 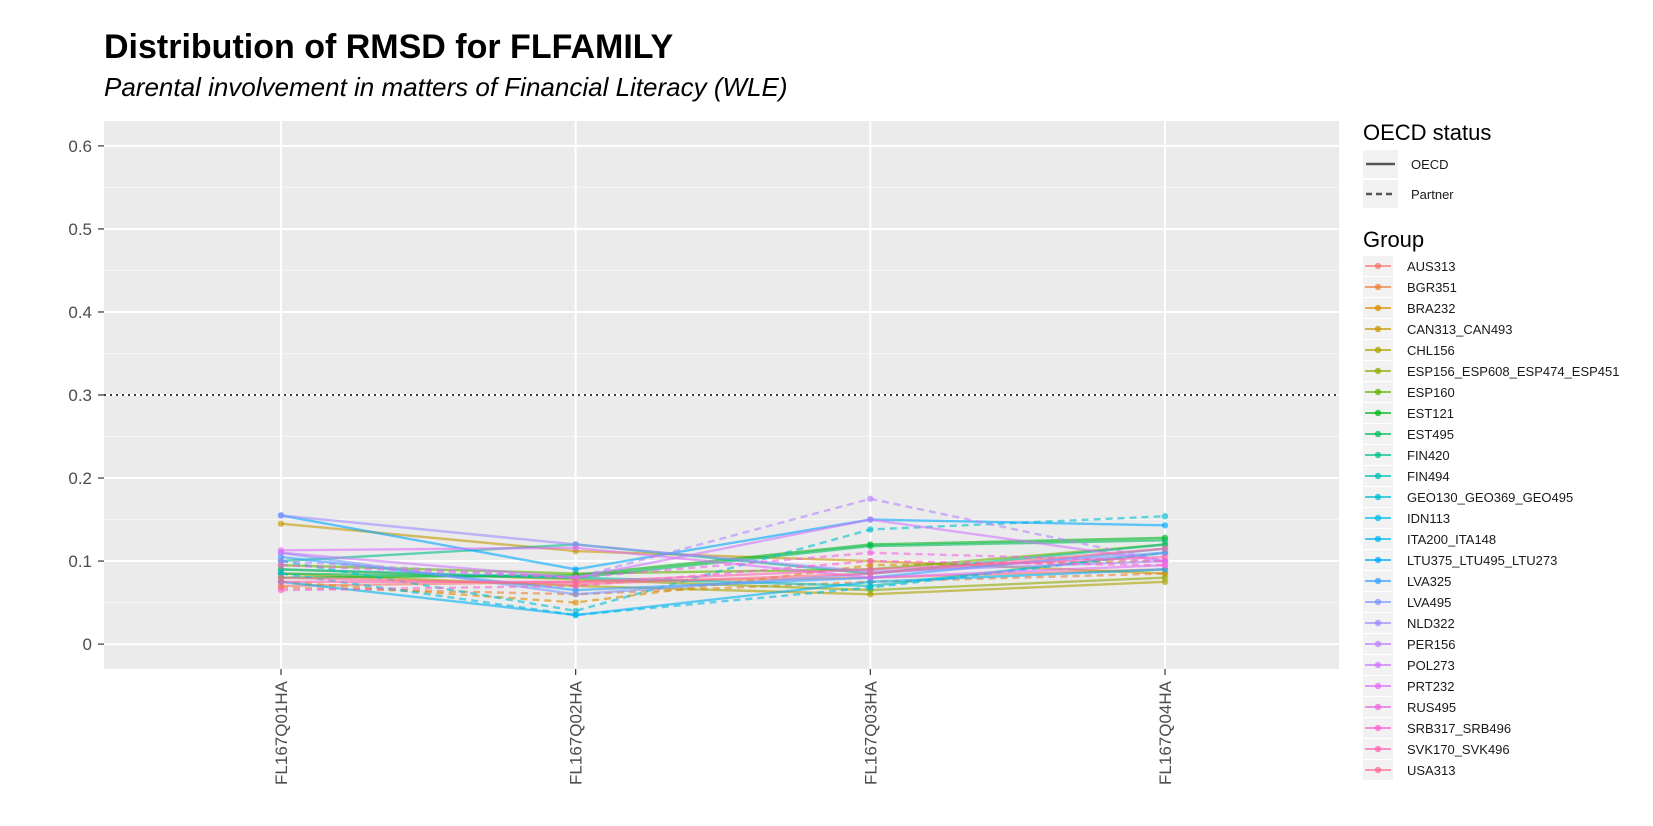 I want to click on y-tick-label: 0.3, so click(x=80, y=395).